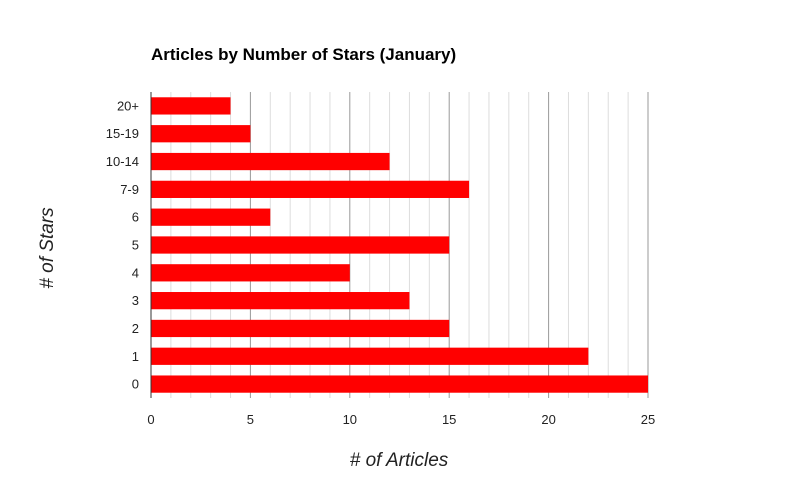 The width and height of the screenshot is (800, 493). Describe the element at coordinates (150, 419) in the screenshot. I see `x-tick-label: 0` at that location.